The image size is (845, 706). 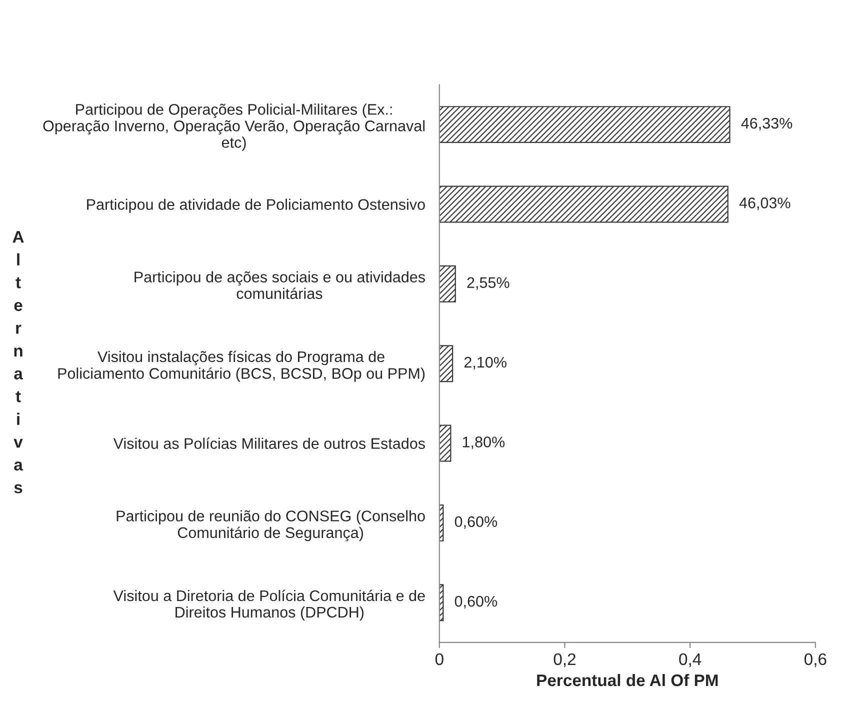 What do you see at coordinates (483, 443) in the screenshot?
I see `data-label: 1,80%` at bounding box center [483, 443].